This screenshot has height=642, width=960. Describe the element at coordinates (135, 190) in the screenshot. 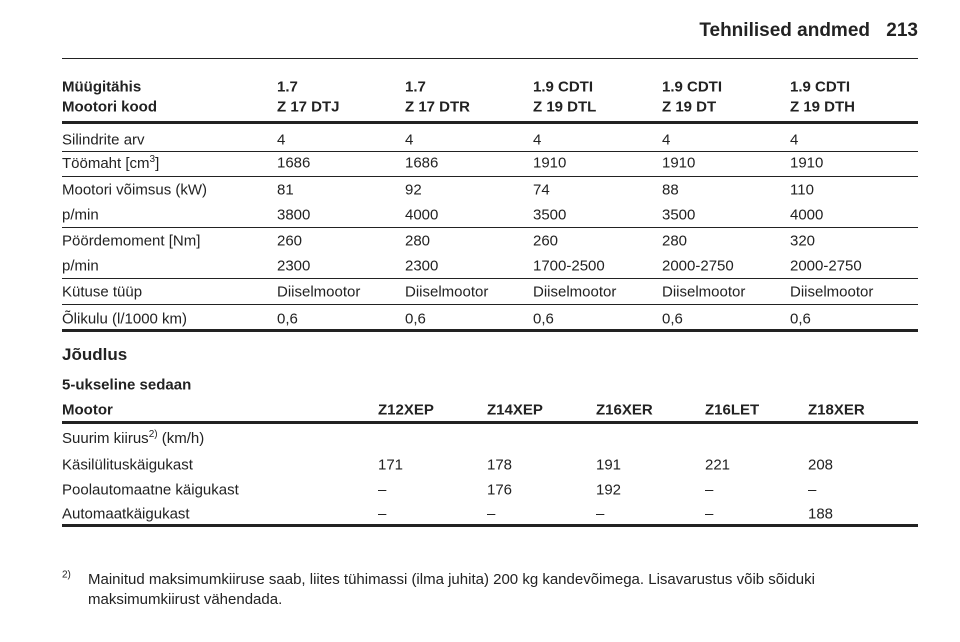

I see `cell: Mootori võimsus (kW)` at that location.